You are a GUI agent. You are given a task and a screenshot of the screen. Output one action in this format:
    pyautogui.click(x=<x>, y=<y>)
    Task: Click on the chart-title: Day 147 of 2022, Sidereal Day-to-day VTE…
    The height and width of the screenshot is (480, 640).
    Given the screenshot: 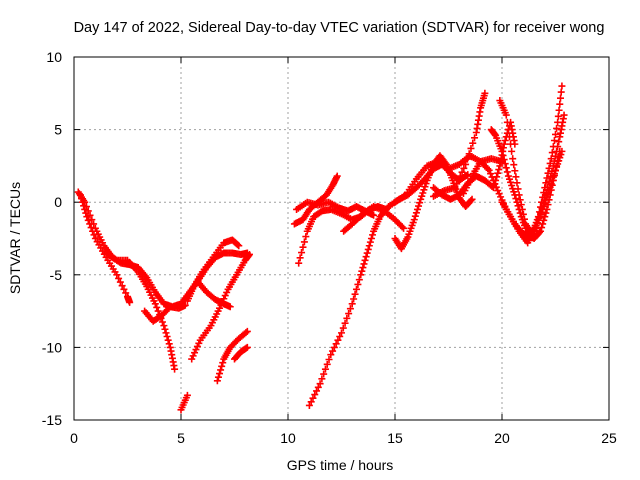 What is the action you would take?
    pyautogui.click(x=339, y=28)
    